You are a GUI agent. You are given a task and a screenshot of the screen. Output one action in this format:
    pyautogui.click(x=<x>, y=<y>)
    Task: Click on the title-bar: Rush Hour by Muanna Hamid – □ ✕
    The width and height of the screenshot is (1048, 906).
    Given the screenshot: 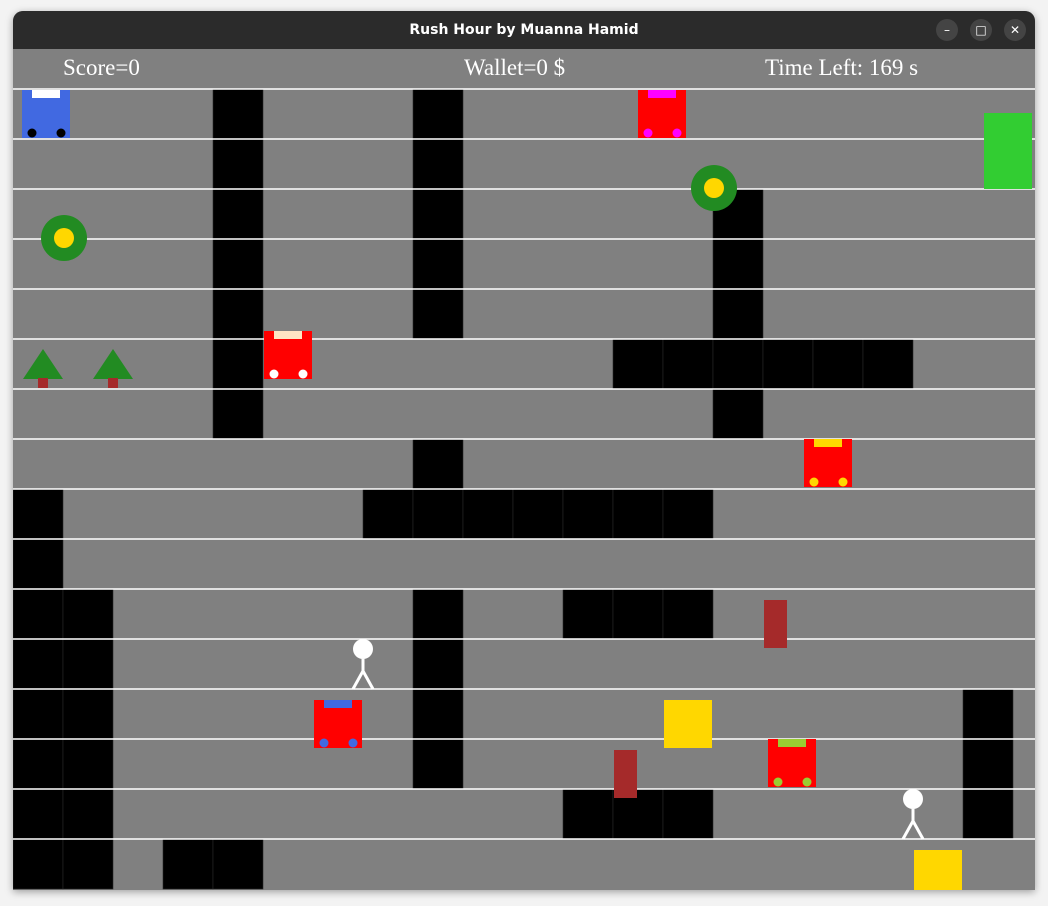 What is the action you would take?
    pyautogui.click(x=524, y=30)
    